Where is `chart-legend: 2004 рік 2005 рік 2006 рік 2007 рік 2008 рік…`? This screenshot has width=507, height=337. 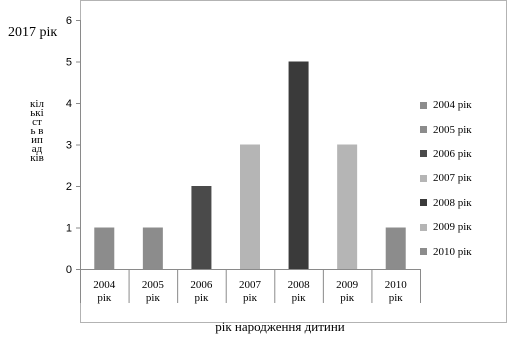 chart-legend: 2004 рік 2005 рік 2006 рік 2007 рік 2008 рік… is located at coordinates (463, 178).